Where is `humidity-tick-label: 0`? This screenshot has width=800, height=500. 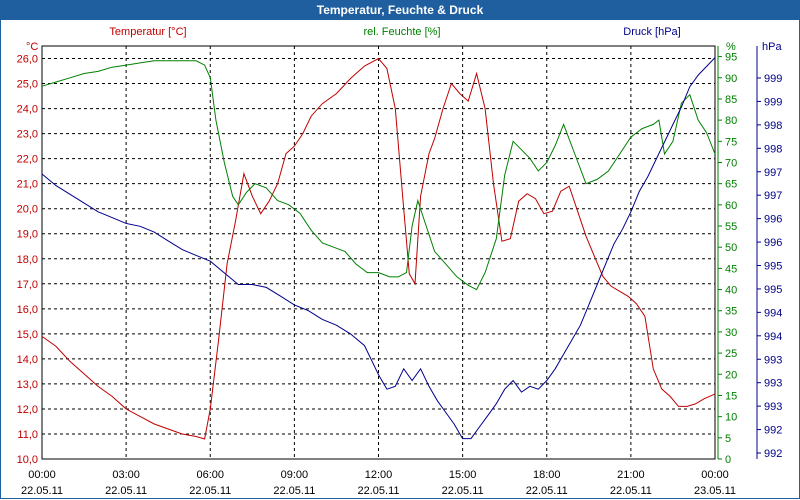
humidity-tick-label: 0 is located at coordinates (728, 460).